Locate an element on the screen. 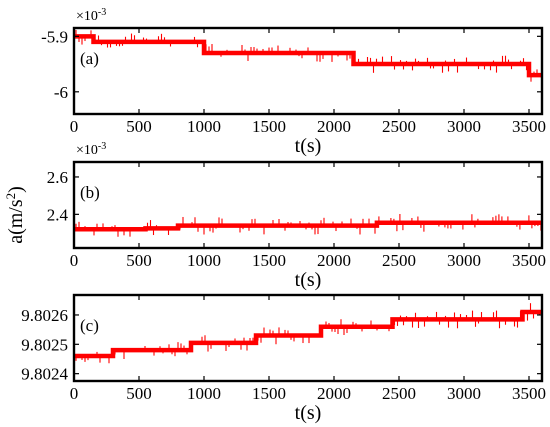  y-tick-label: 9.8026 is located at coordinates (44, 315).